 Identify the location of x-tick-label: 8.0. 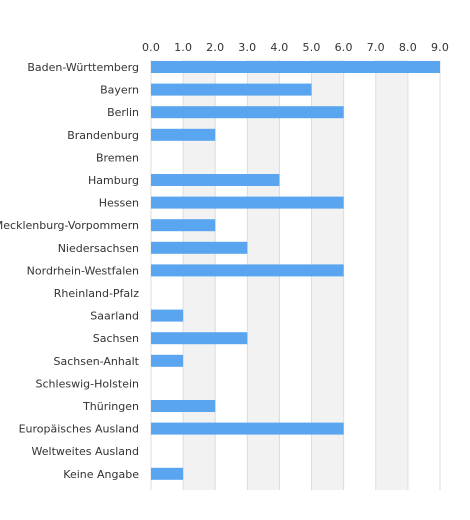
(408, 47).